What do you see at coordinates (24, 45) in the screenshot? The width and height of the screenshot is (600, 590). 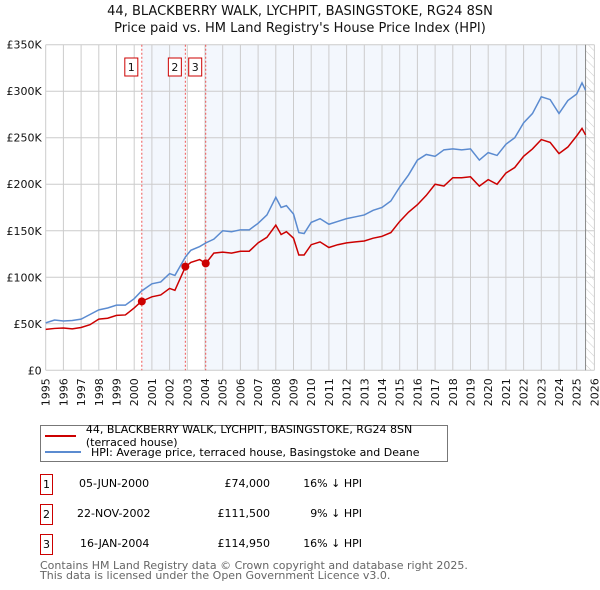 I see `y-tick-label: £350K` at bounding box center [24, 45].